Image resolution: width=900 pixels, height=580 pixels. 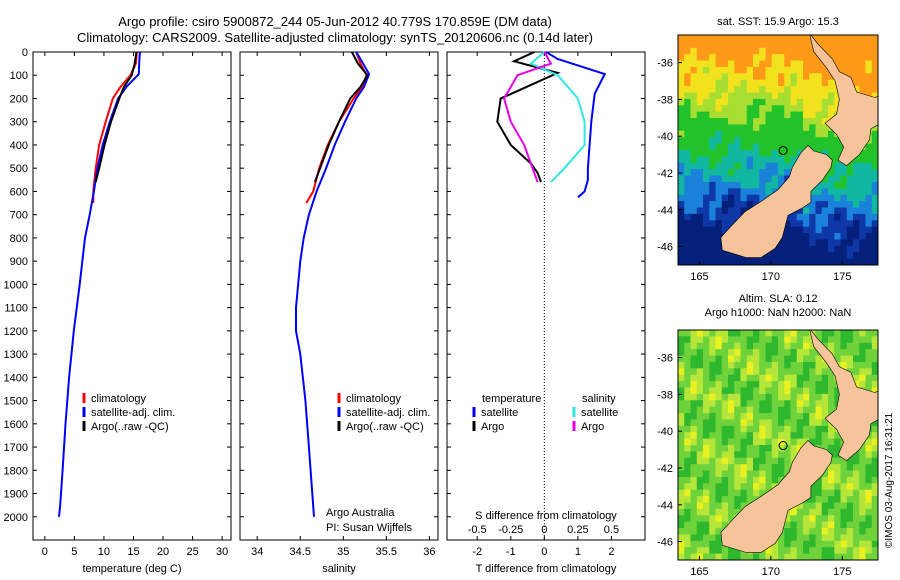 What do you see at coordinates (343, 552) in the screenshot?
I see `x-tick-label: 35` at bounding box center [343, 552].